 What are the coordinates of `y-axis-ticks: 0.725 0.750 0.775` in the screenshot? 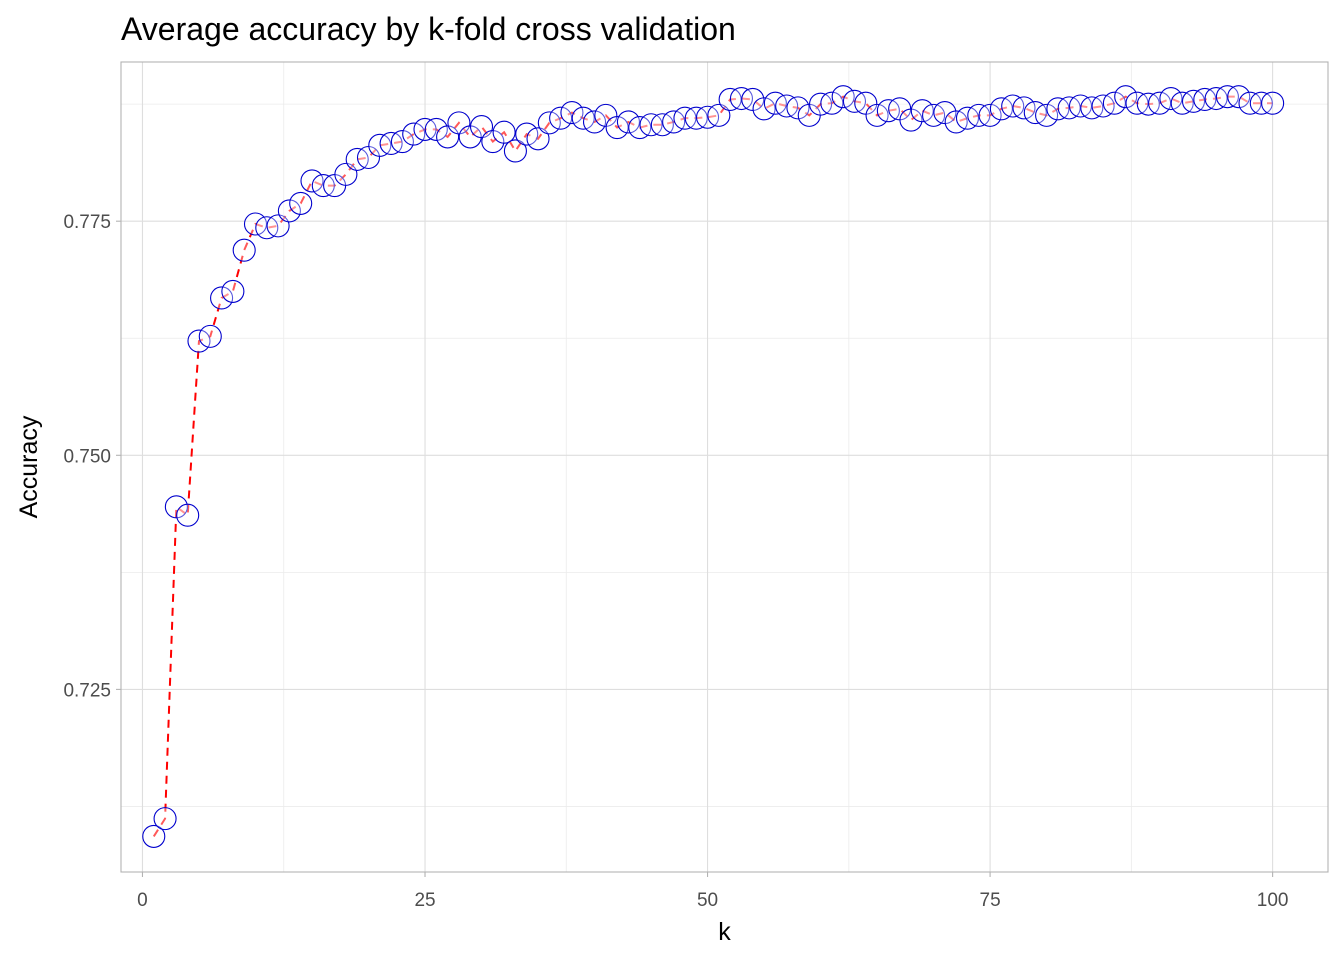 It's located at (92, 456).